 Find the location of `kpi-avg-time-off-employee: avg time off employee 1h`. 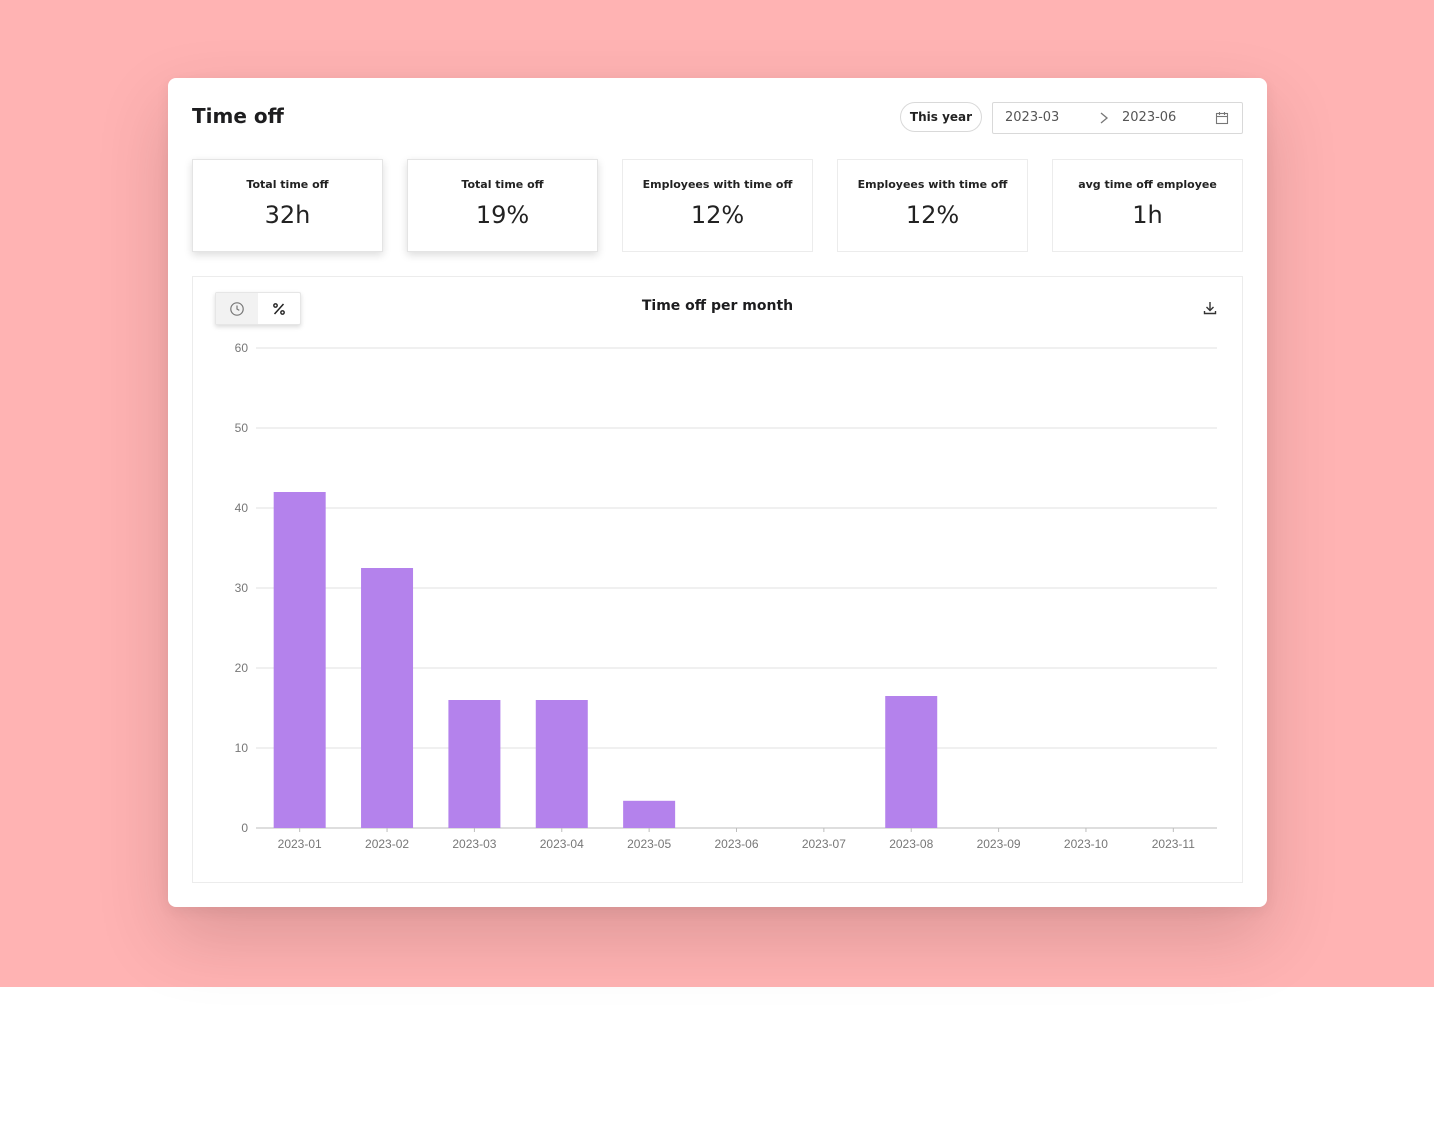

kpi-avg-time-off-employee: avg time off employee 1h is located at coordinates (1147, 205).